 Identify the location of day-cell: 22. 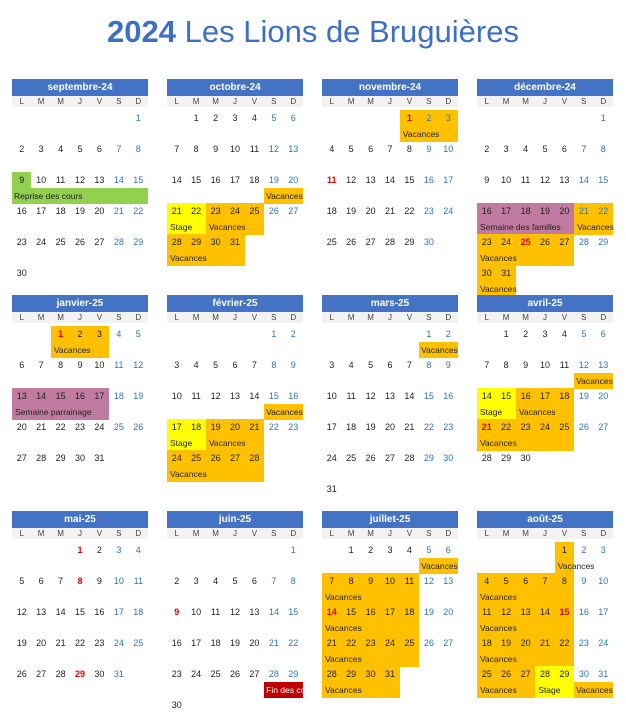
(79, 643).